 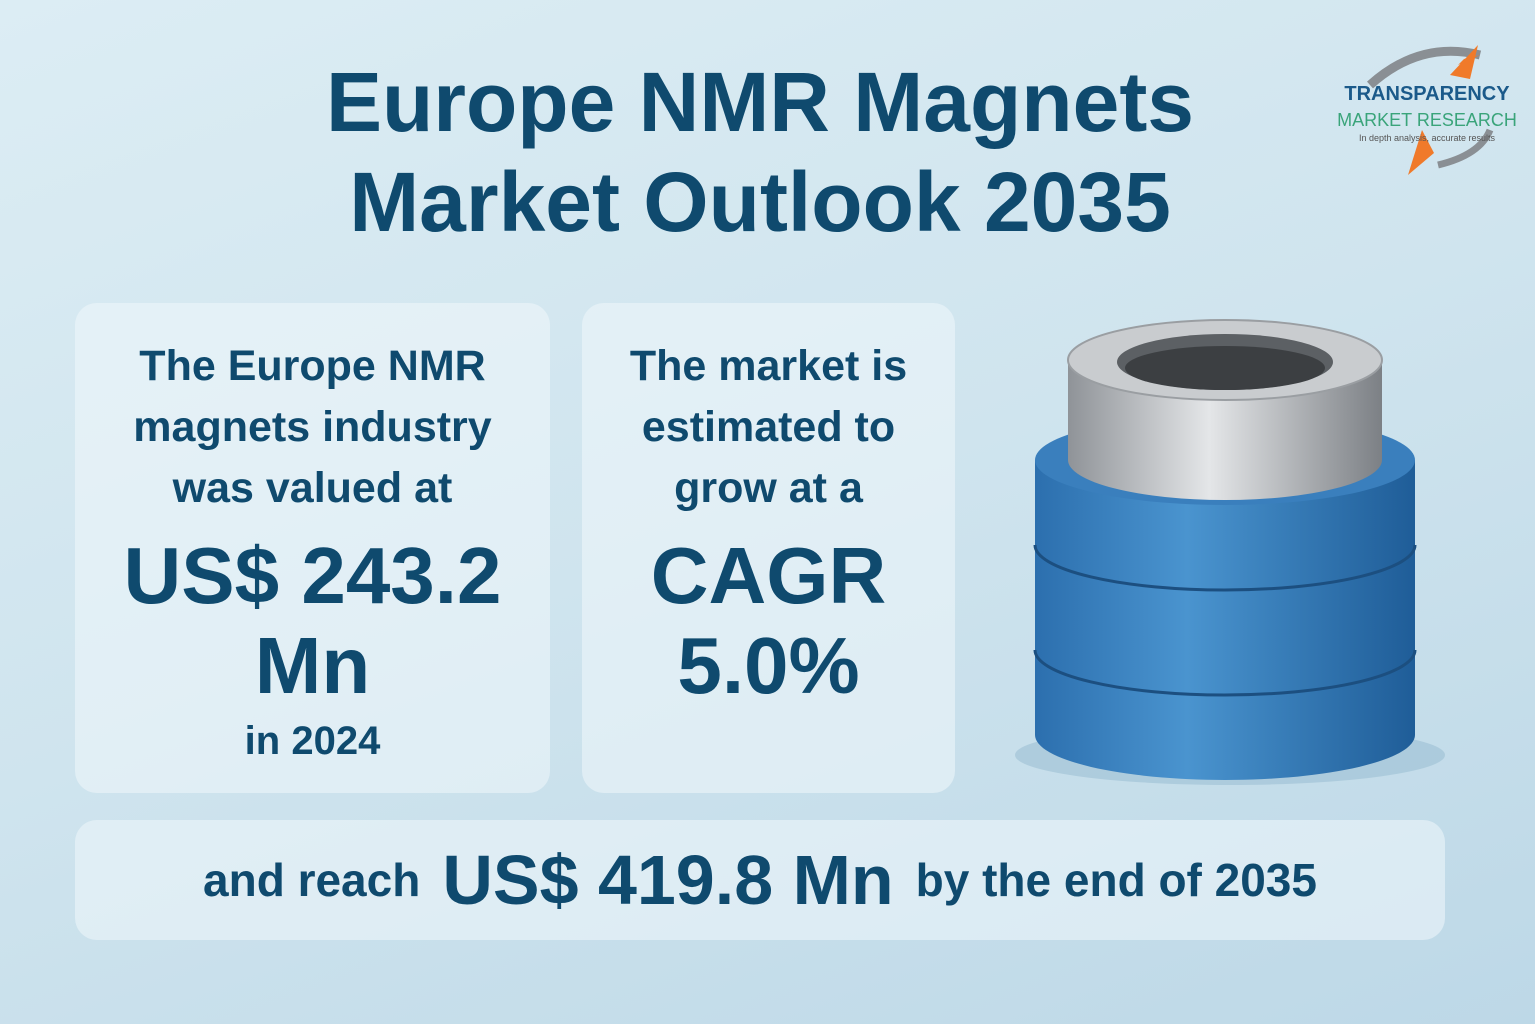 I want to click on card-text: grow at a, so click(x=768, y=488).